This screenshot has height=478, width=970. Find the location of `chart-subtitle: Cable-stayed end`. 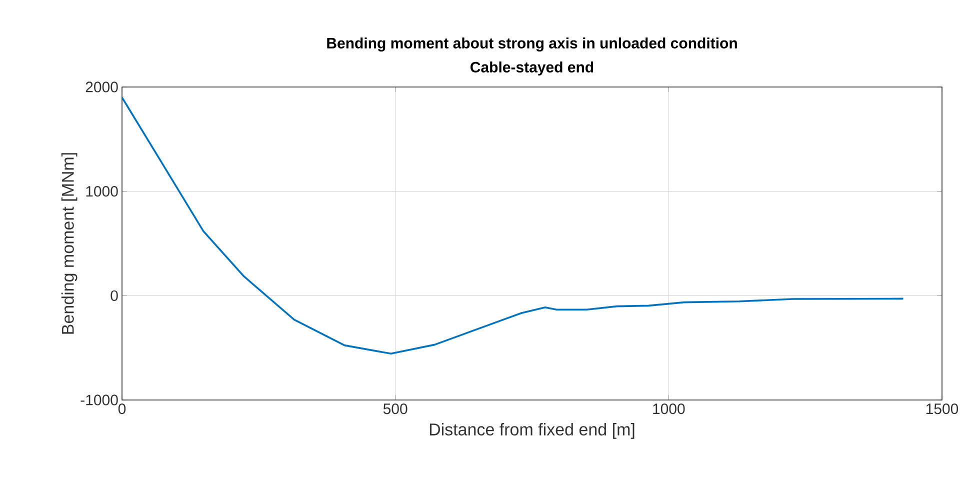

chart-subtitle: Cable-stayed end is located at coordinates (532, 68).